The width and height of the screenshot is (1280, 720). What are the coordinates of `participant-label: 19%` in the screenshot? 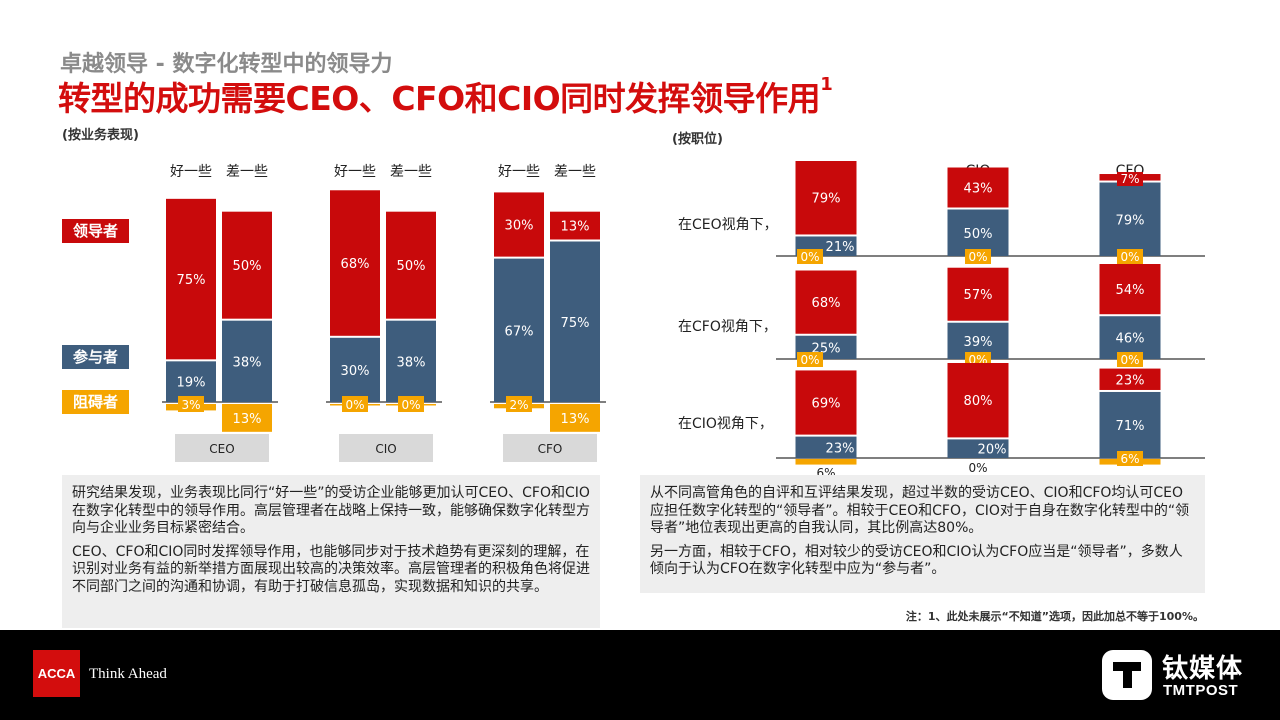 It's located at (191, 383).